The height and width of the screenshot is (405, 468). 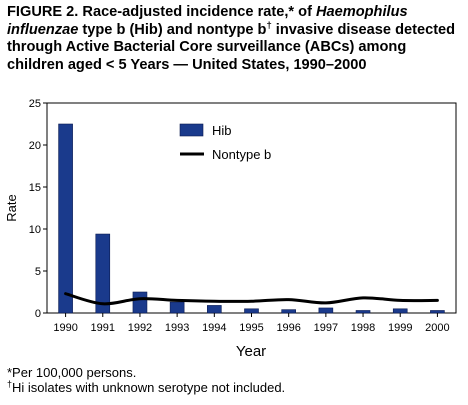 I want to click on footnote-dagger-mark: †, so click(x=10, y=384).